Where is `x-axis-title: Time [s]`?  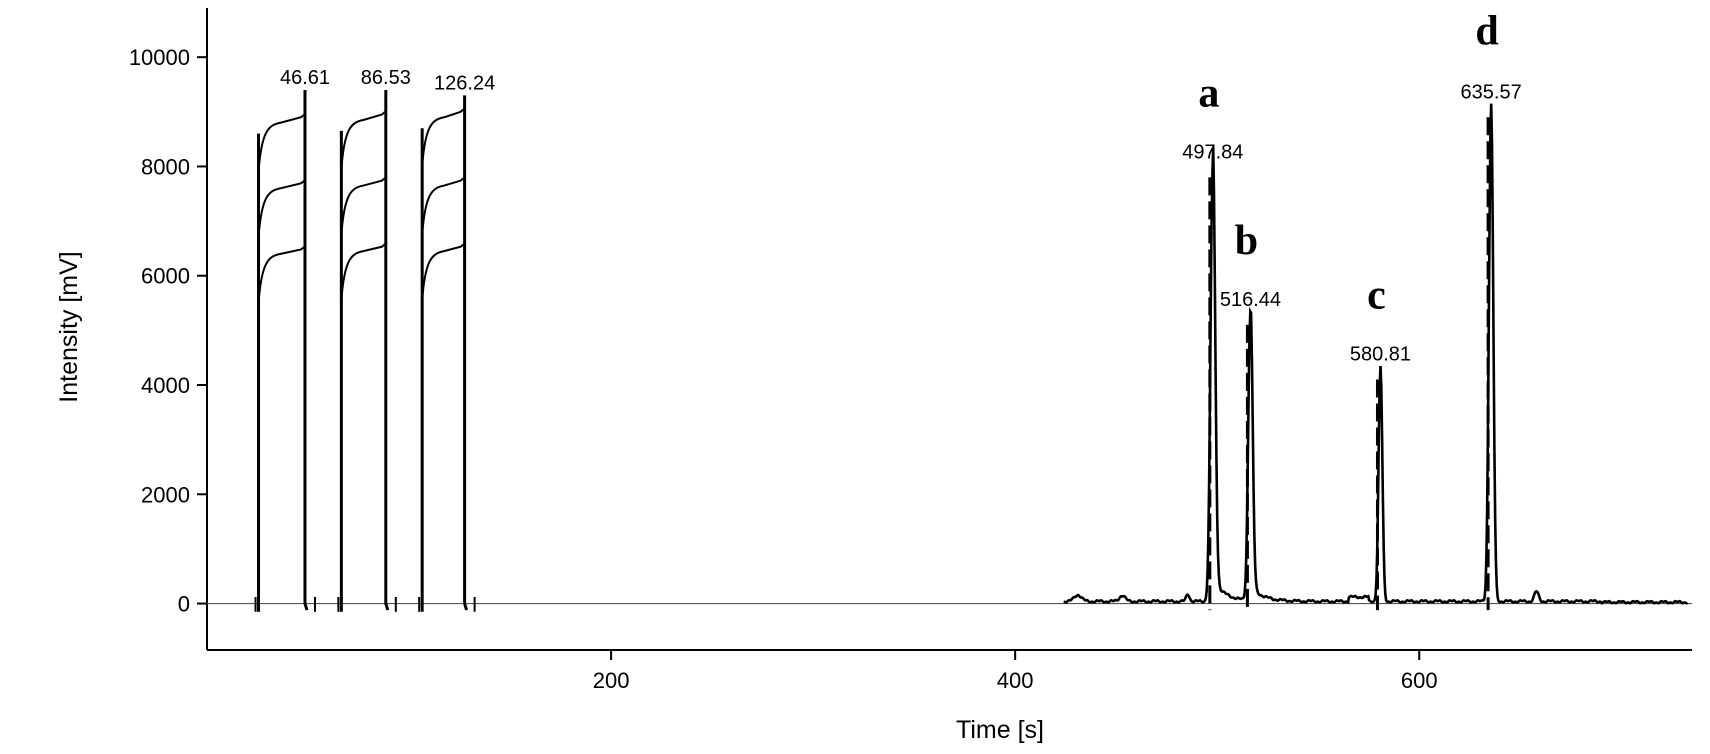
x-axis-title: Time [s] is located at coordinates (1000, 730).